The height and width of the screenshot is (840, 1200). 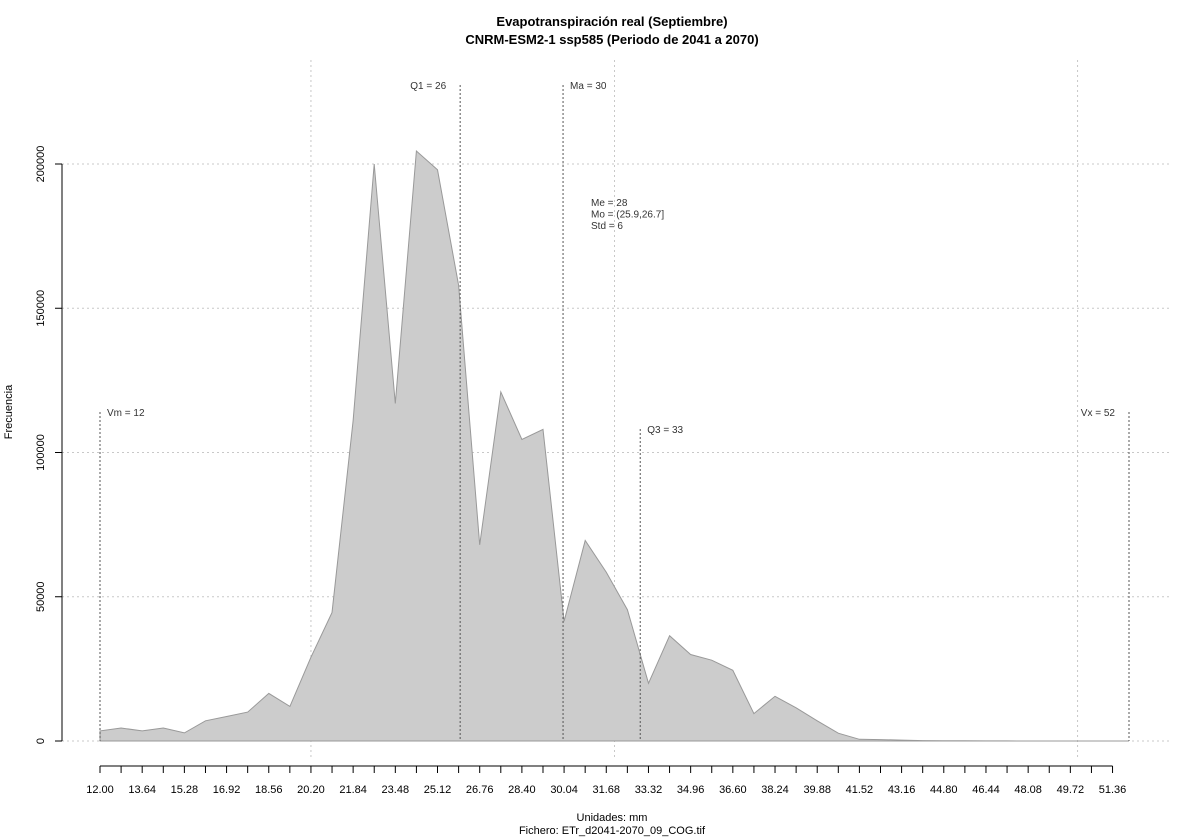 I want to click on marker-label-1: Q1 = 26, so click(x=428, y=86).